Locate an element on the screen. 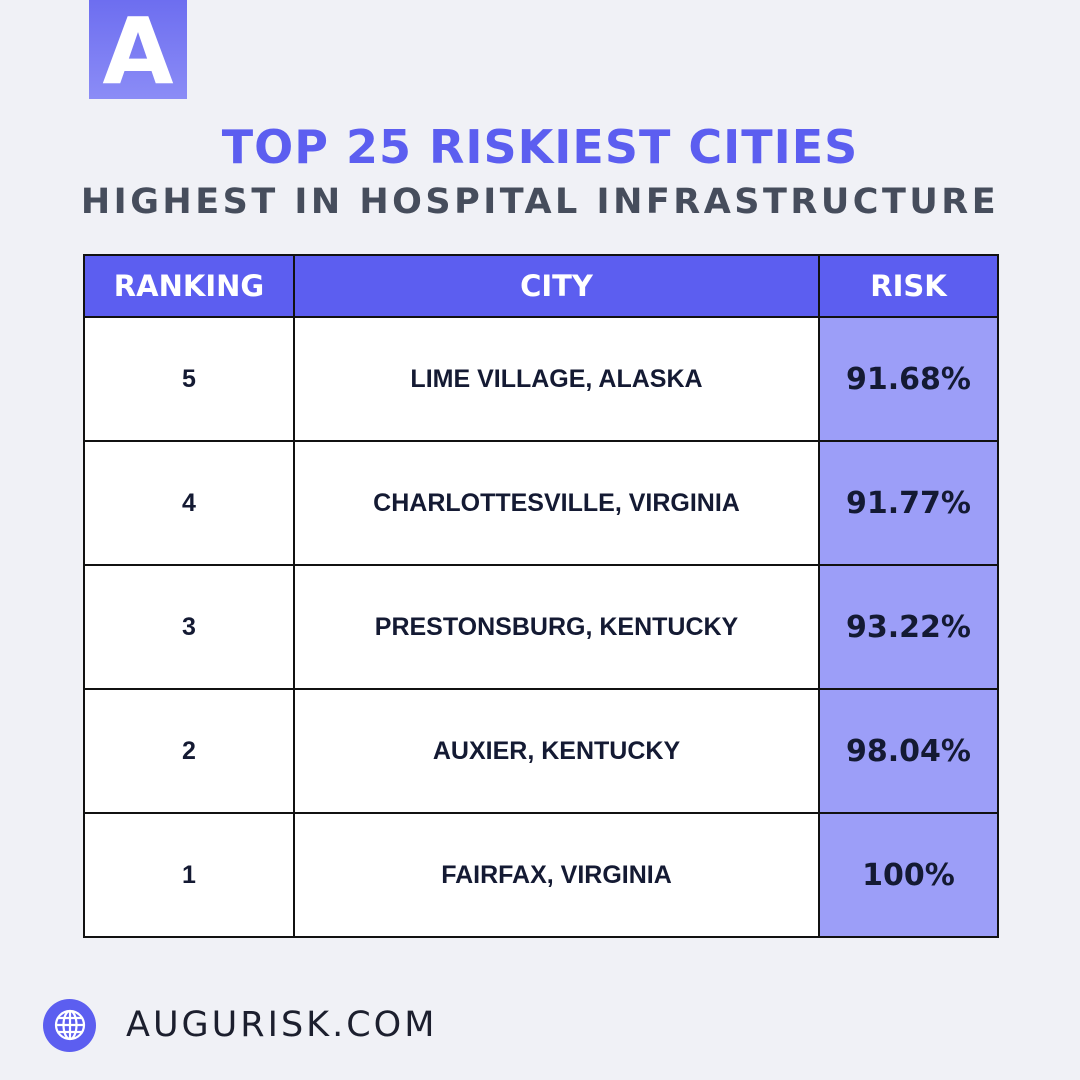  logo-letter: A is located at coordinates (138, 52).